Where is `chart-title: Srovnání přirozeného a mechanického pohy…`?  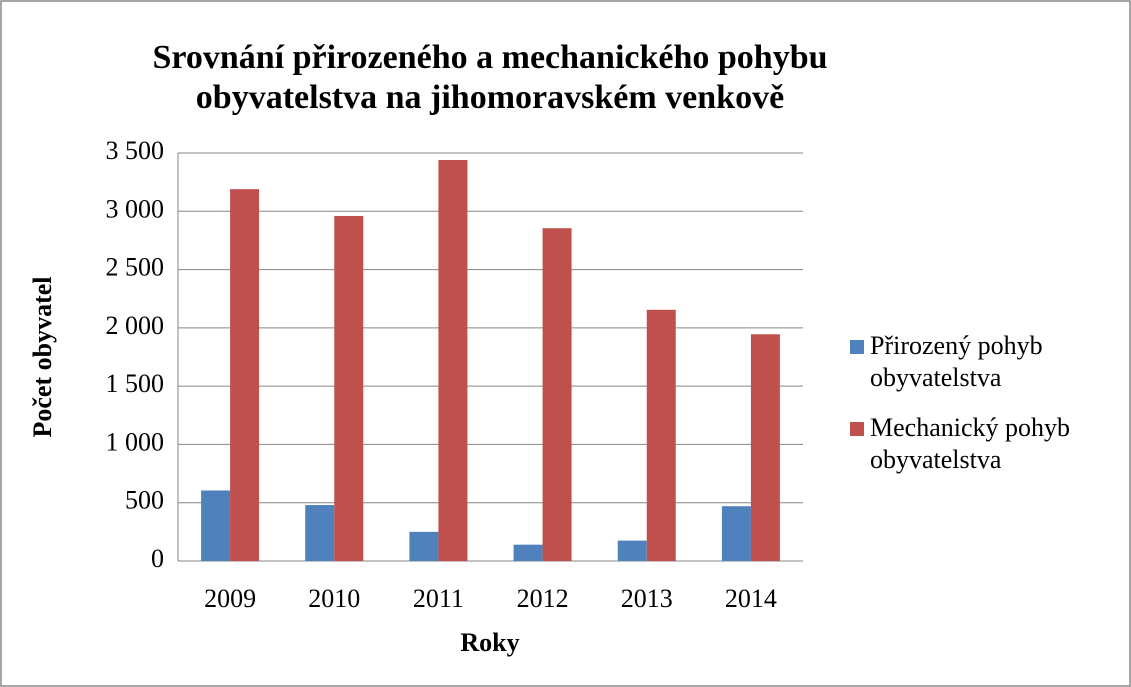
chart-title: Srovnání přirozeného a mechanického pohy… is located at coordinates (490, 77).